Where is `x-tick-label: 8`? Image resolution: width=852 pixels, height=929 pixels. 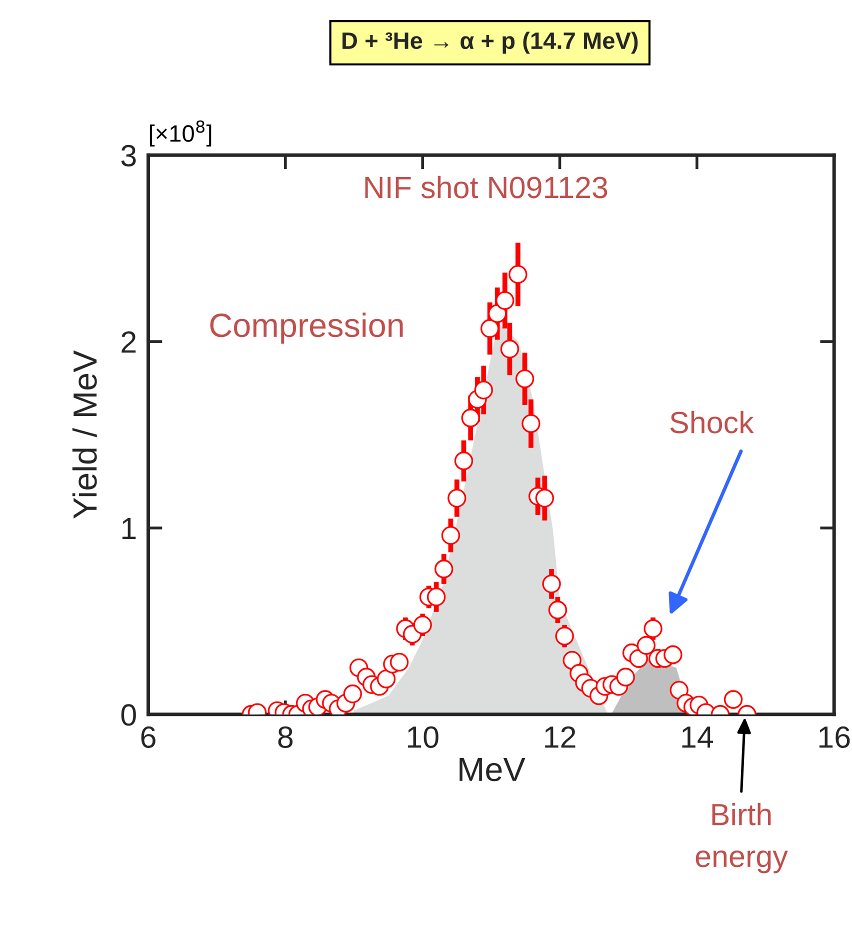 x-tick-label: 8 is located at coordinates (285, 737).